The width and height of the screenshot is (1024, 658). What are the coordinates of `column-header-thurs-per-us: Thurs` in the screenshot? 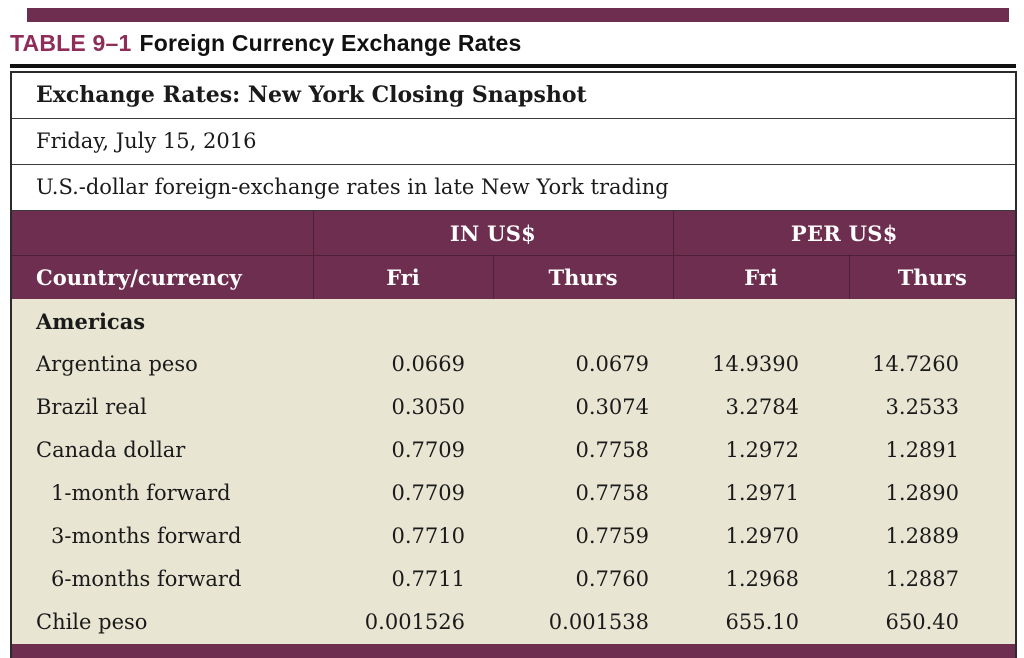 It's located at (932, 277).